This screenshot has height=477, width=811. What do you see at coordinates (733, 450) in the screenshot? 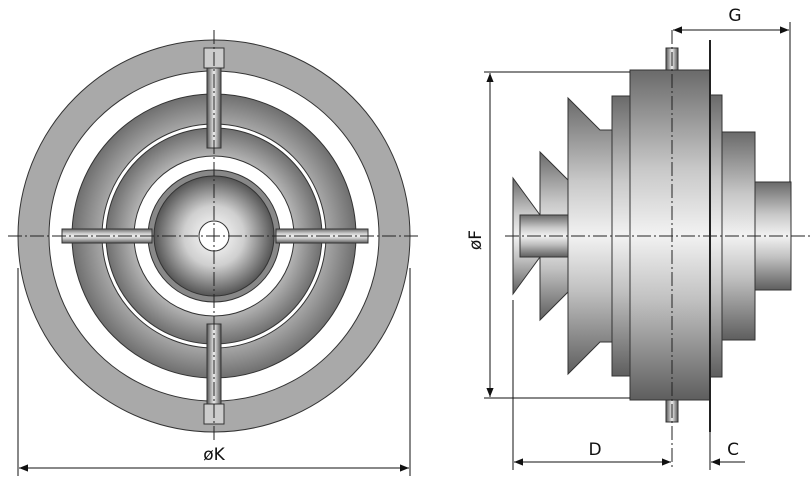
I see `dimension-label: C` at bounding box center [733, 450].